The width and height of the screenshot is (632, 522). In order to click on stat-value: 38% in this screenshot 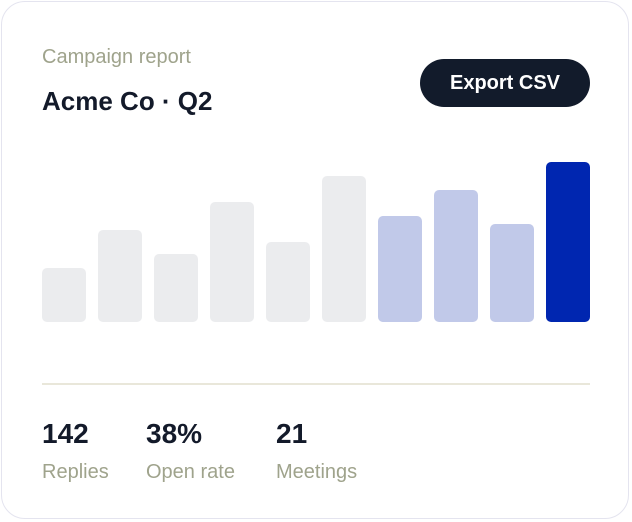, I will do `click(174, 433)`.